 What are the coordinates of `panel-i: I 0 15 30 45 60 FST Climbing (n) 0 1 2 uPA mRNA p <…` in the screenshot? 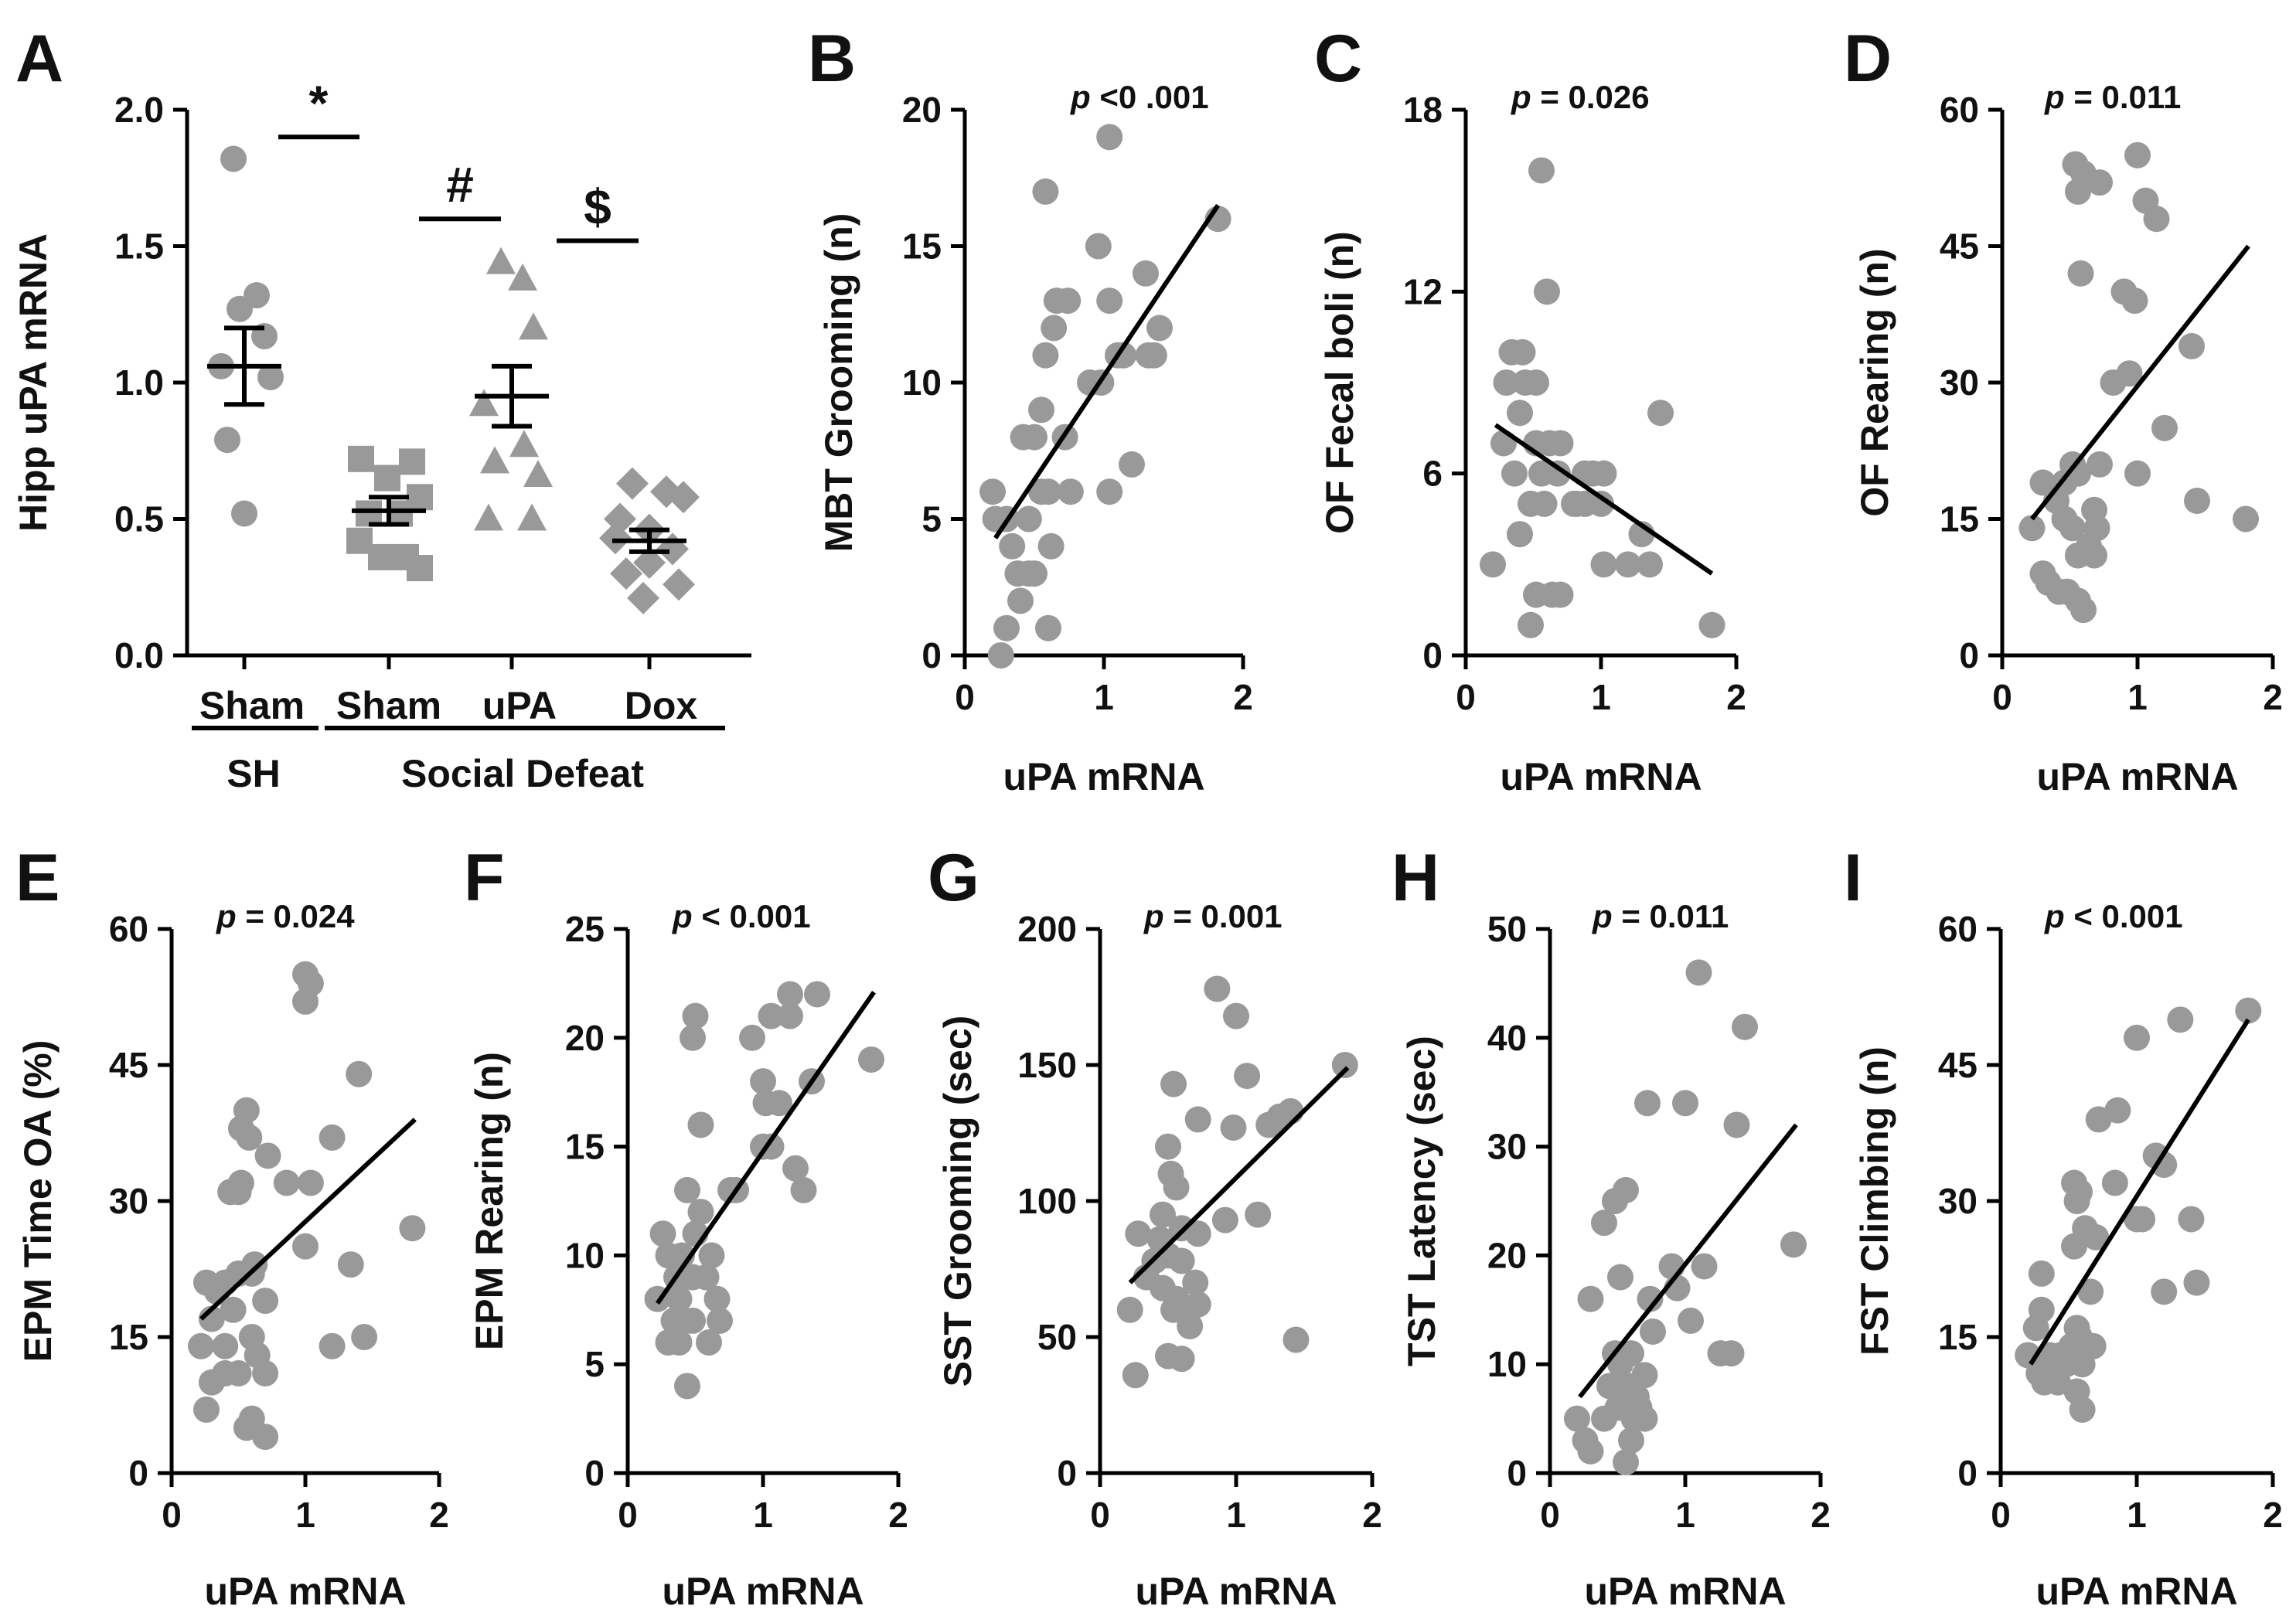 It's located at (2063, 1227).